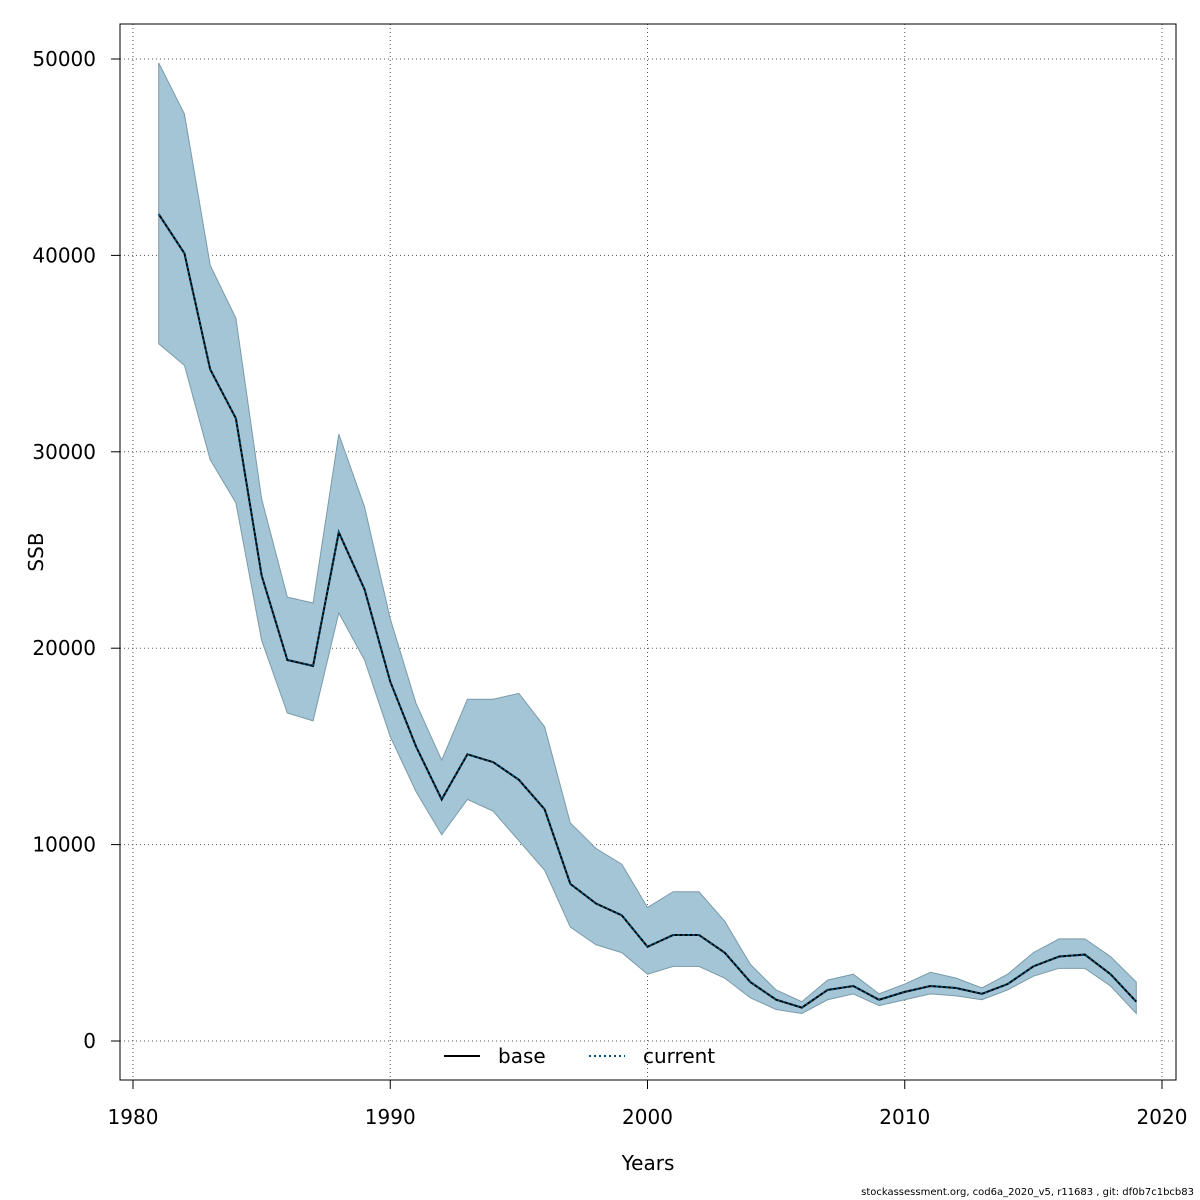  What do you see at coordinates (89, 1041) in the screenshot?
I see `y-tick-label-0: 0` at bounding box center [89, 1041].